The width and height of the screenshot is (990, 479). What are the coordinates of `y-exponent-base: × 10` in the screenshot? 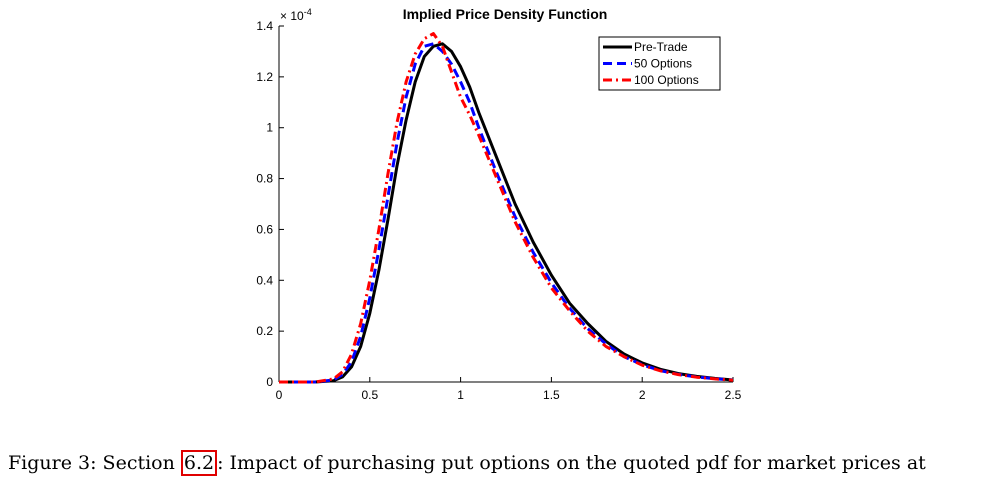 It's located at (292, 16).